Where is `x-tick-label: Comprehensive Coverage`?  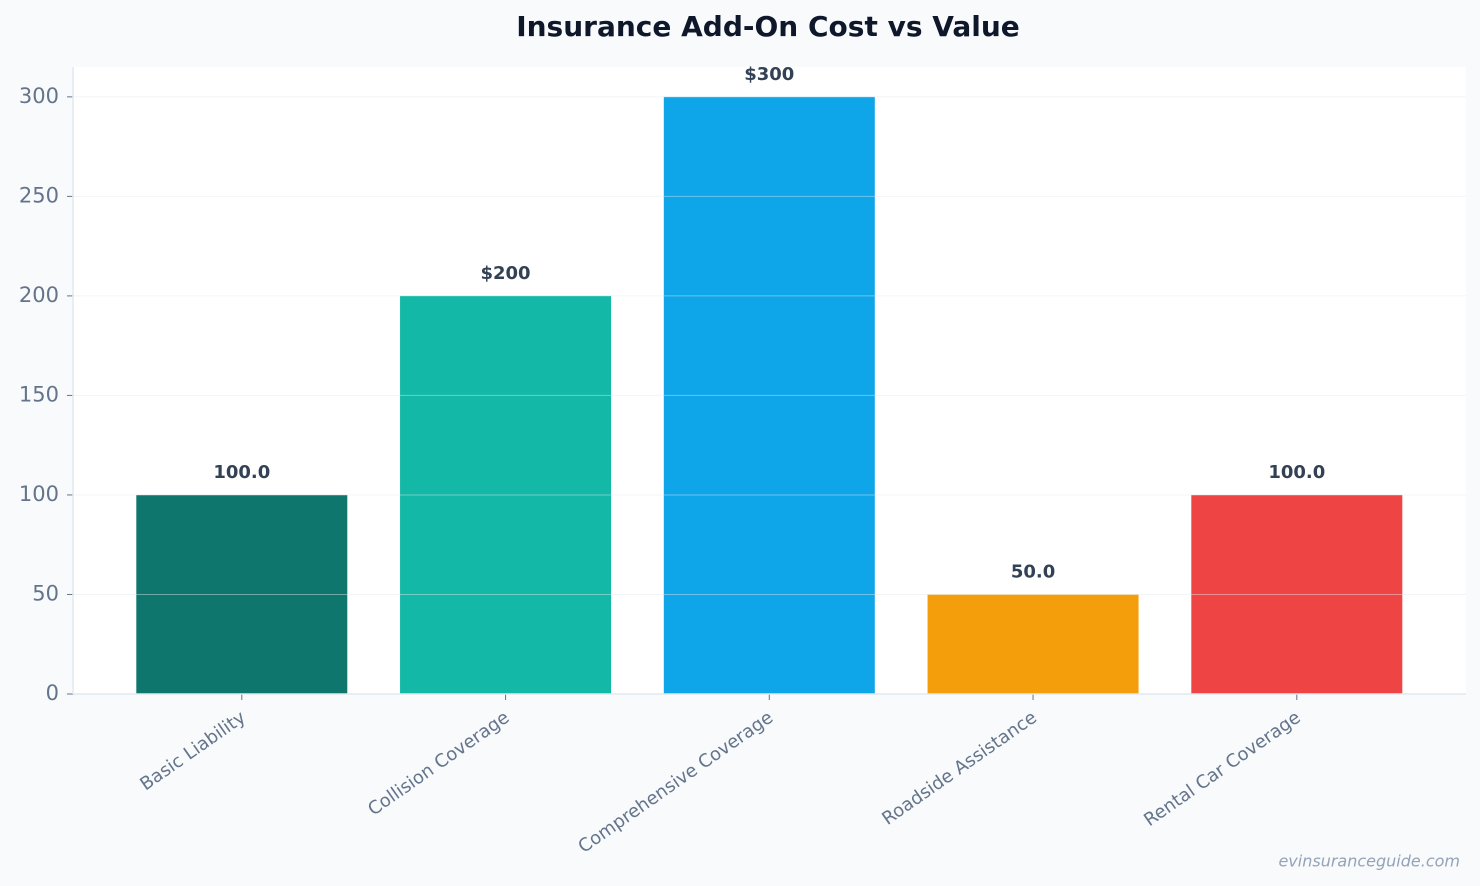
x-tick-label: Comprehensive Coverage is located at coordinates (675, 782).